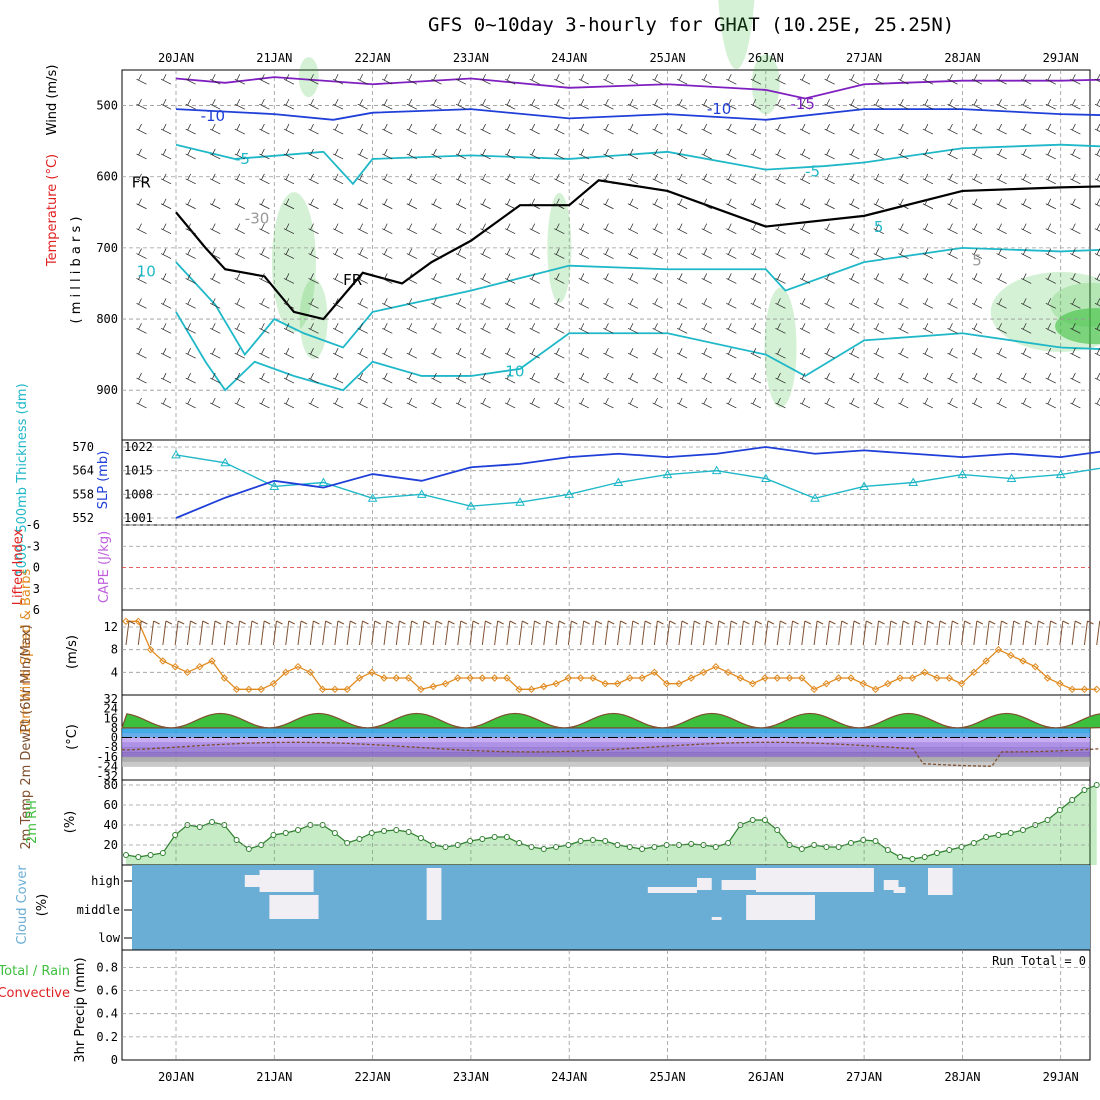 This screenshot has width=1100, height=1100. What do you see at coordinates (22, 479) in the screenshot?
I see `thickness-axis-label: 1000~500mb Thickness (dm)` at bounding box center [22, 479].